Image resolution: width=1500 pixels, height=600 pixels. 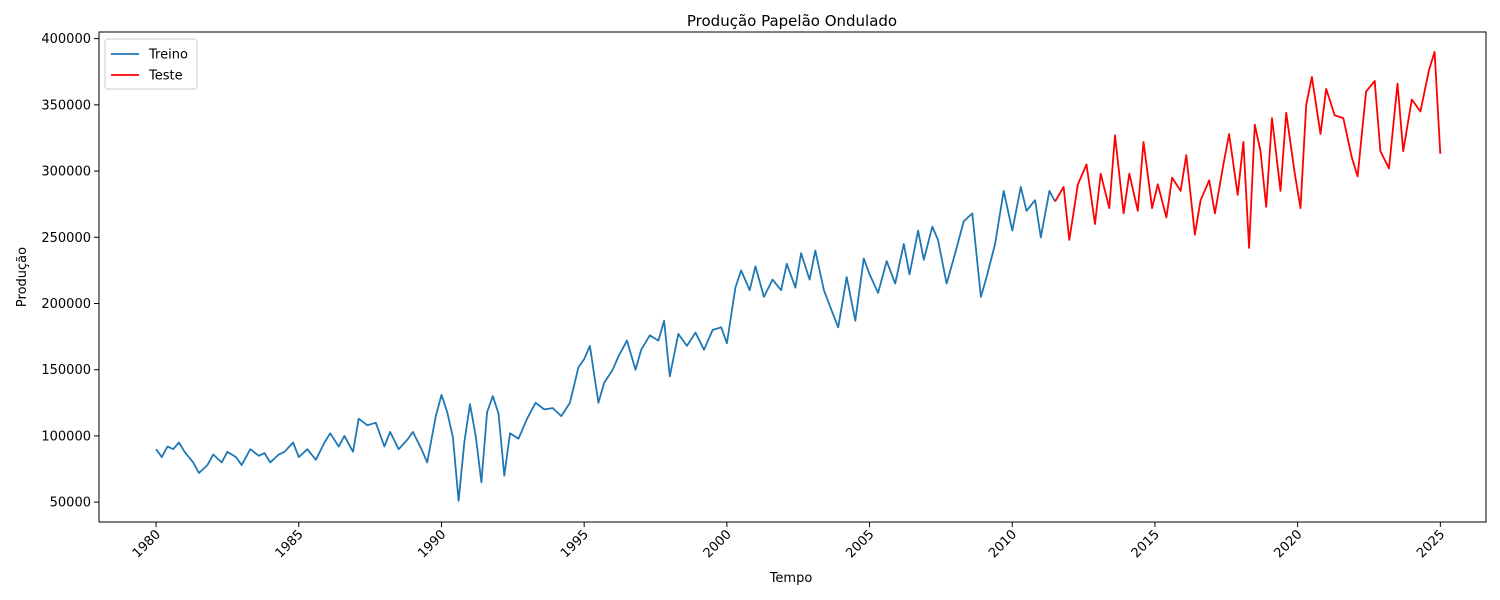 What do you see at coordinates (165, 76) in the screenshot?
I see `legend-label-teste: Teste` at bounding box center [165, 76].